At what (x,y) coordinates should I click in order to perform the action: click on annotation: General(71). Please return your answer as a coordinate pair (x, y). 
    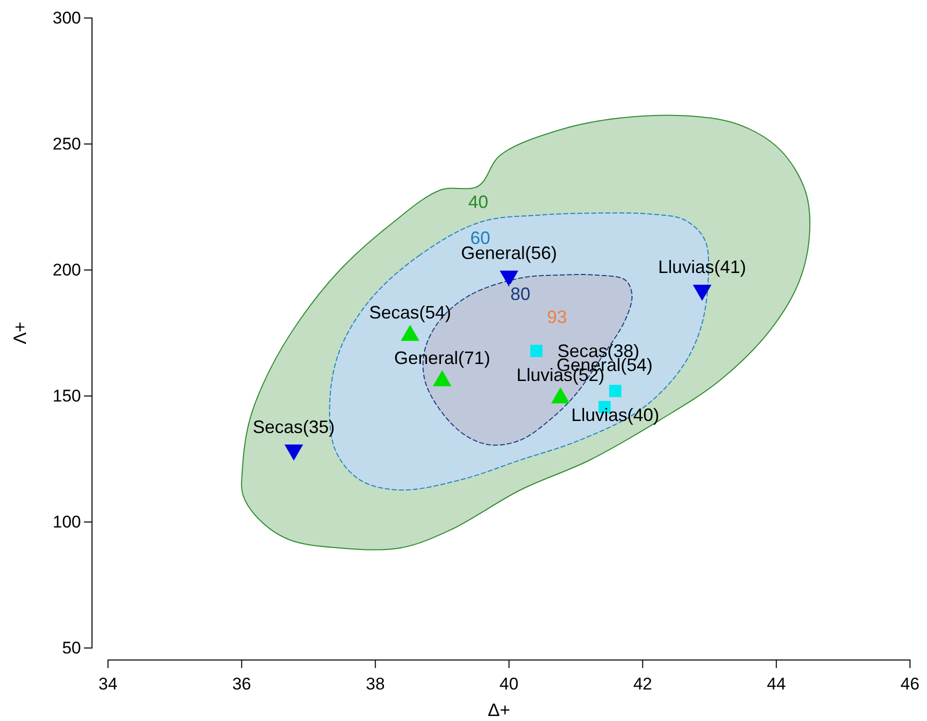
    Looking at the image, I should click on (442, 358).